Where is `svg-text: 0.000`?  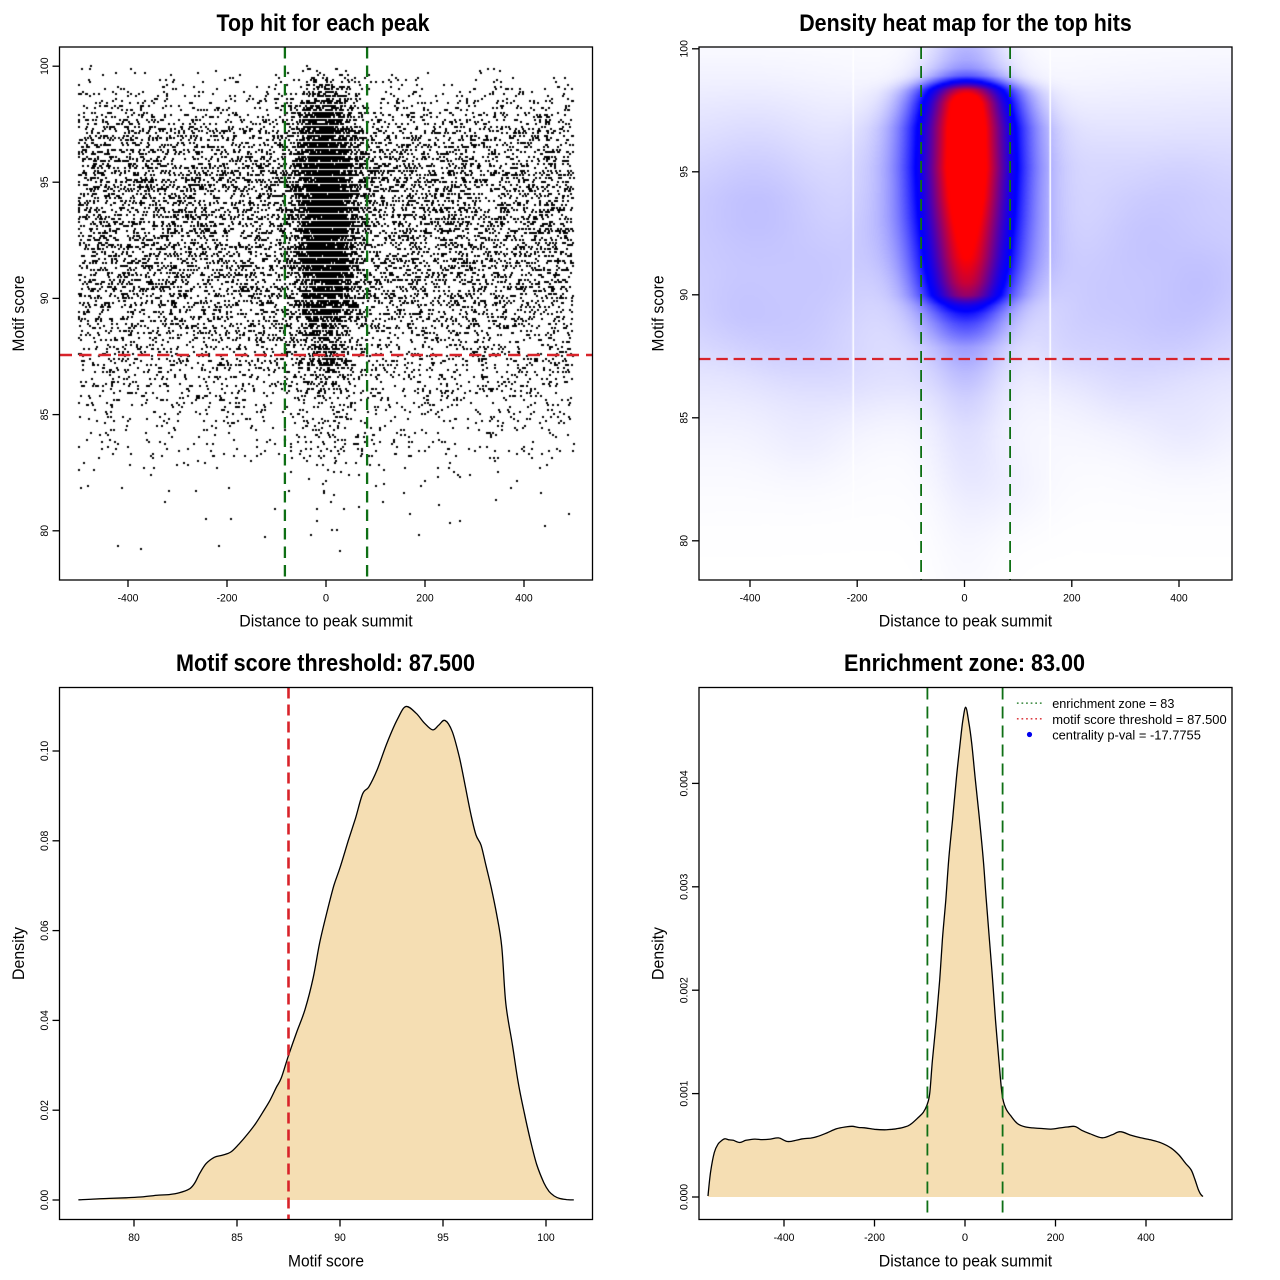 svg-text: 0.000 is located at coordinates (685, 1197).